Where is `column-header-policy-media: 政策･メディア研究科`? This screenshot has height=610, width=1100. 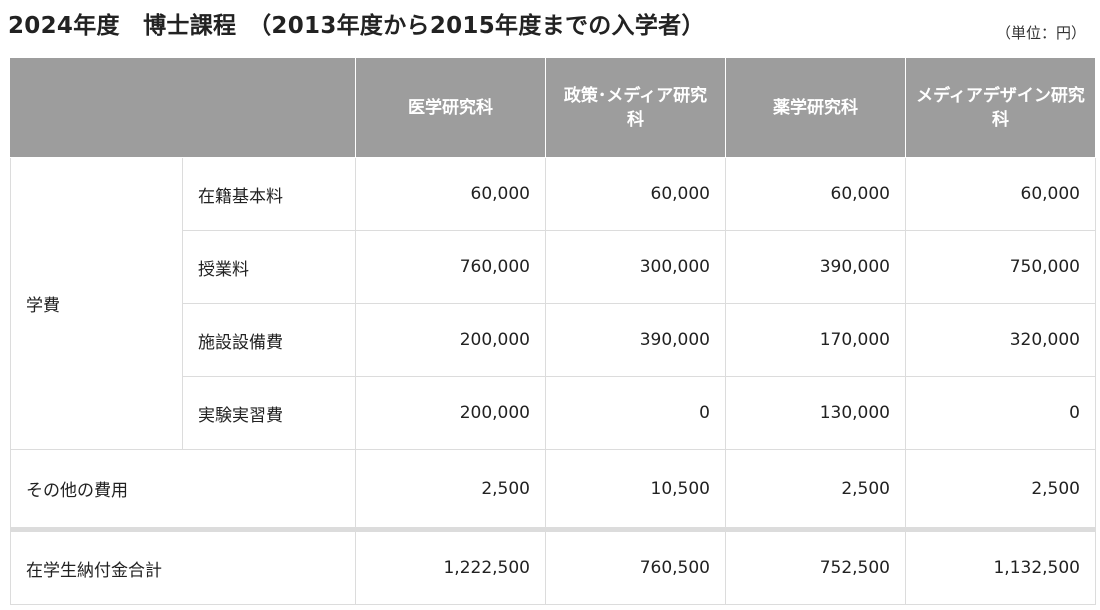 column-header-policy-media: 政策･メディア研究科 is located at coordinates (635, 107).